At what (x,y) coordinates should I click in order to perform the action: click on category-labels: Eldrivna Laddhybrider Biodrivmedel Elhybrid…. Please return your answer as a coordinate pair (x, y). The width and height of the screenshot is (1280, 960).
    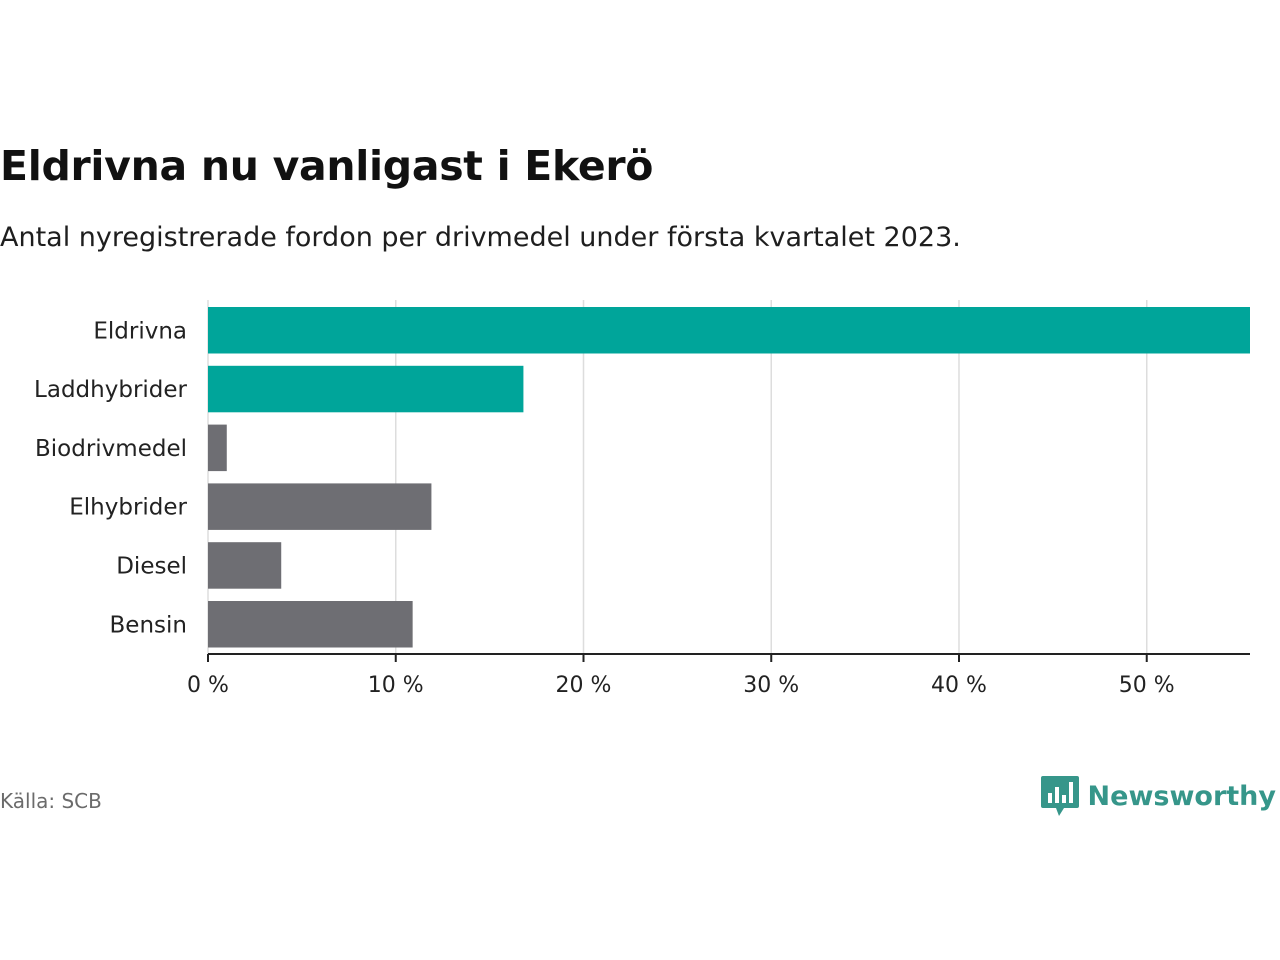
    Looking at the image, I should click on (110, 478).